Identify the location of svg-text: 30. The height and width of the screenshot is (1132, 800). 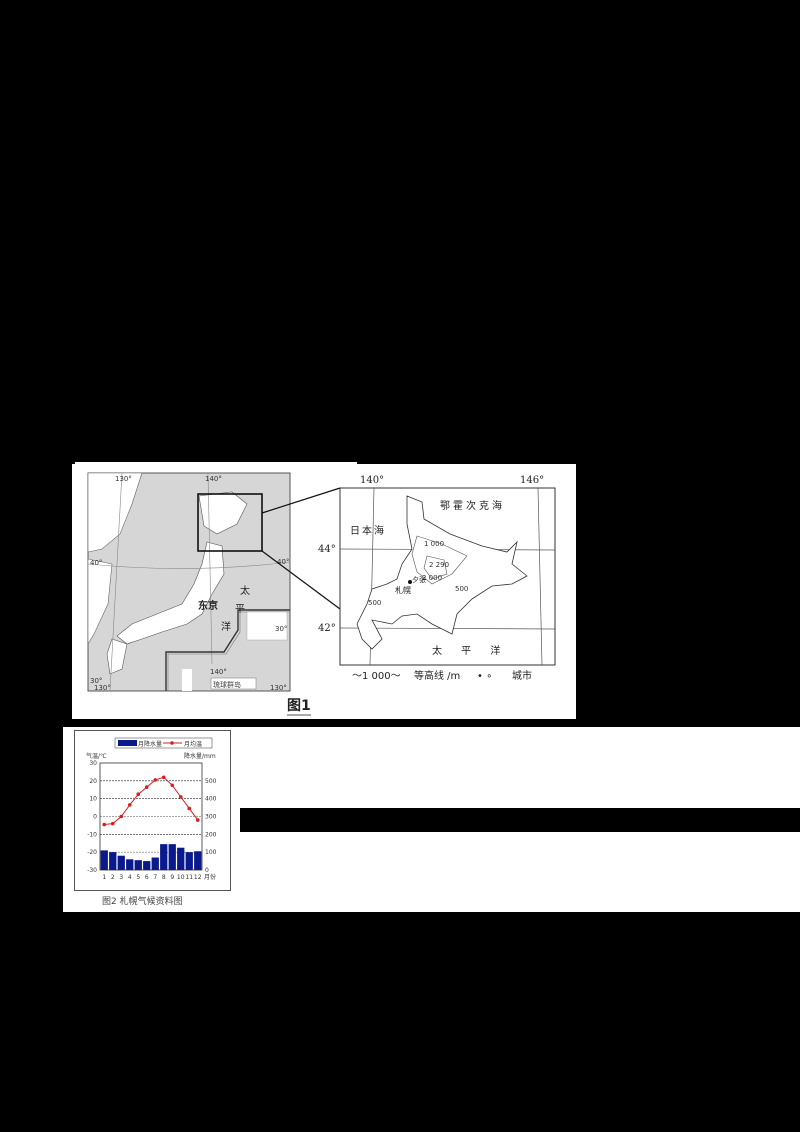
(93, 763).